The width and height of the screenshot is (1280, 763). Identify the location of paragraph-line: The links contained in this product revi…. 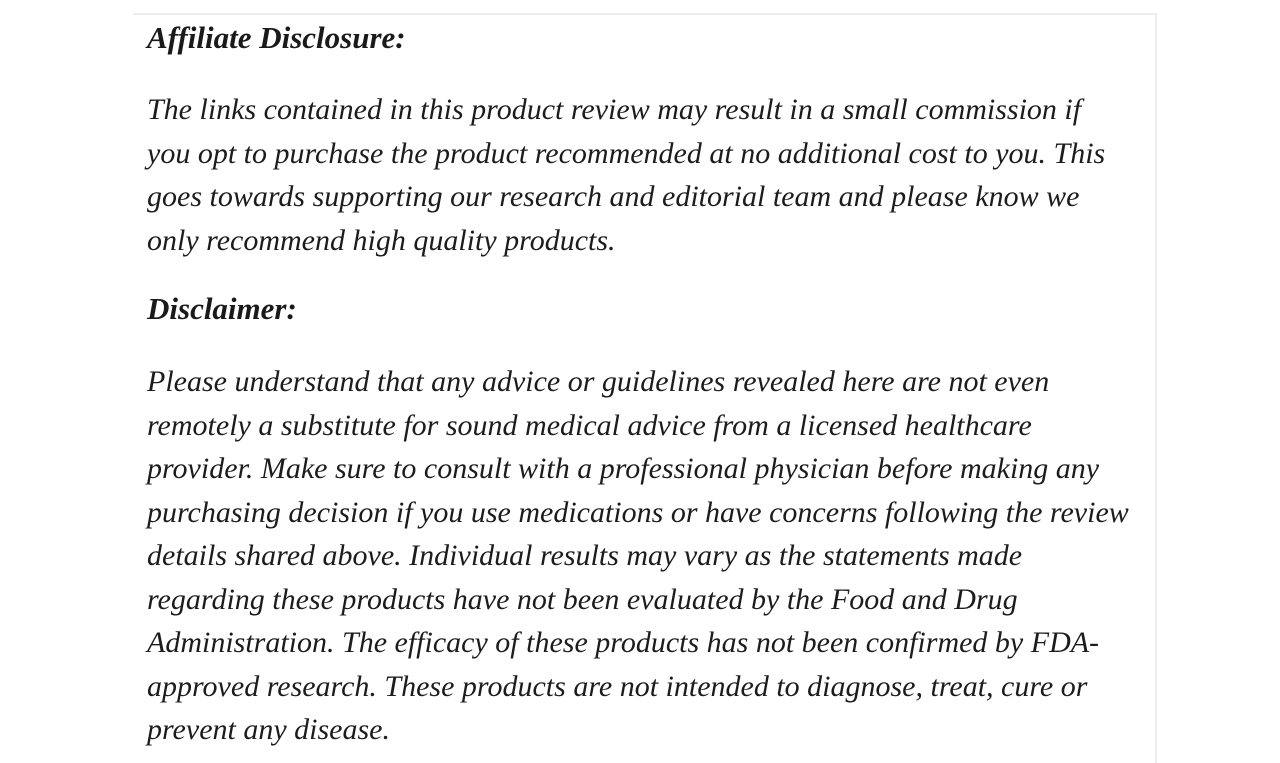
(614, 109).